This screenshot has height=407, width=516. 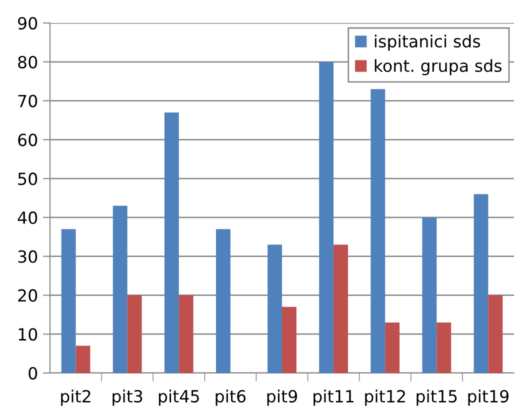 What do you see at coordinates (28, 101) in the screenshot?
I see `y-tick-label: 70` at bounding box center [28, 101].